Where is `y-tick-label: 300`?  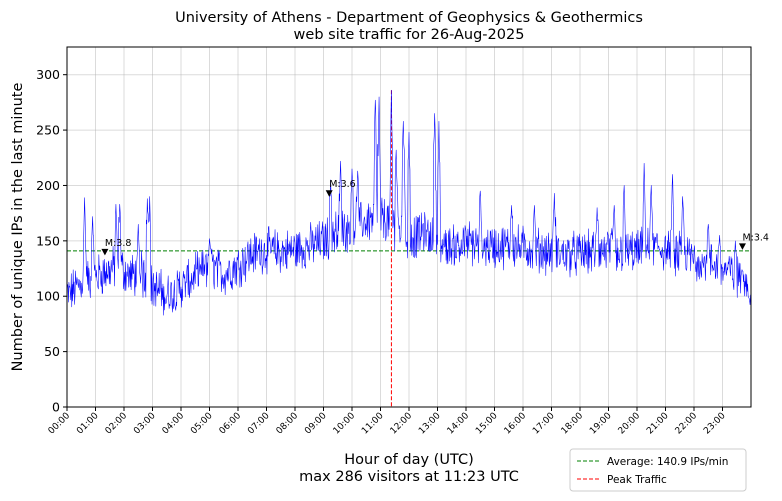
y-tick-label: 300 is located at coordinates (48, 74).